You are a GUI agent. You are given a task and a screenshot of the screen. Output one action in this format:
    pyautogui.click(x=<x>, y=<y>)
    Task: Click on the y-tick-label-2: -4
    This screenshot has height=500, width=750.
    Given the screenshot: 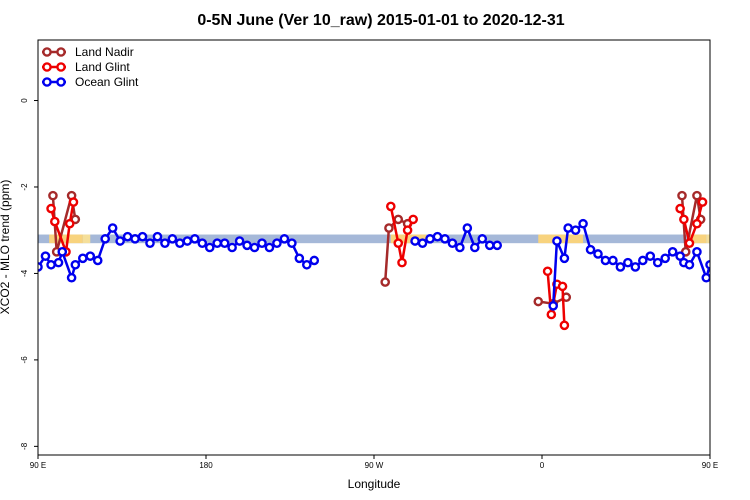 What is the action you would take?
    pyautogui.click(x=24, y=273)
    